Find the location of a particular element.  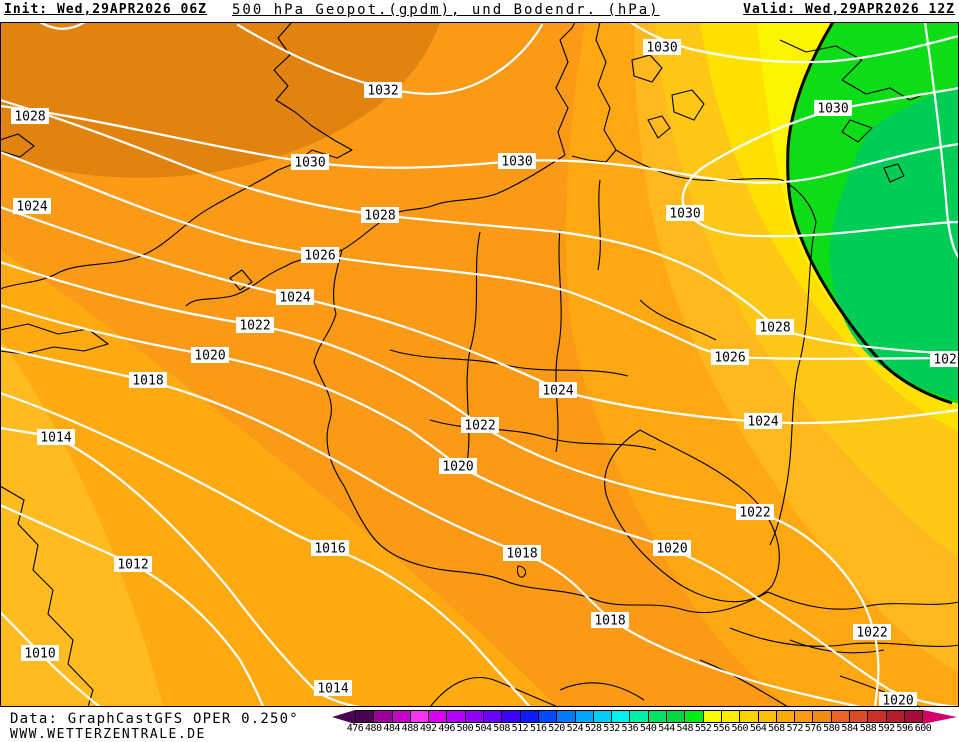

colorbar-tick-492: 492 is located at coordinates (428, 728).